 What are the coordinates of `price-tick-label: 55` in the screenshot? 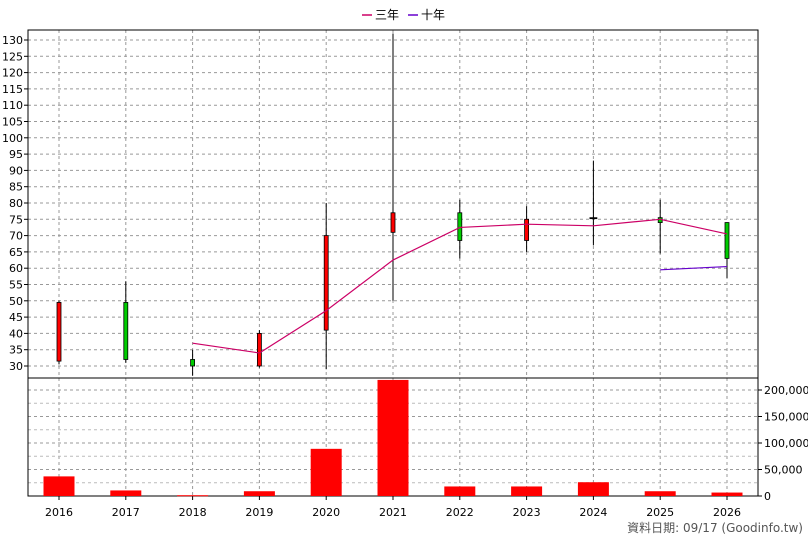 It's located at (16, 285).